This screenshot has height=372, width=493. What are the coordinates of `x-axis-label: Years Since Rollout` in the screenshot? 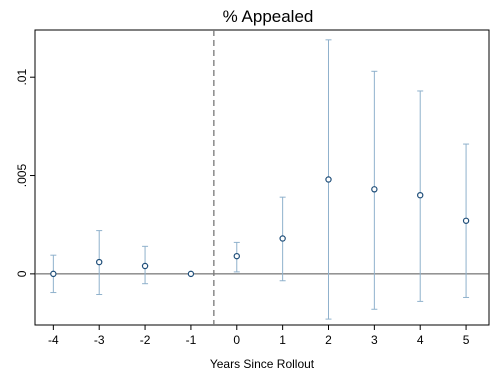 It's located at (262, 364).